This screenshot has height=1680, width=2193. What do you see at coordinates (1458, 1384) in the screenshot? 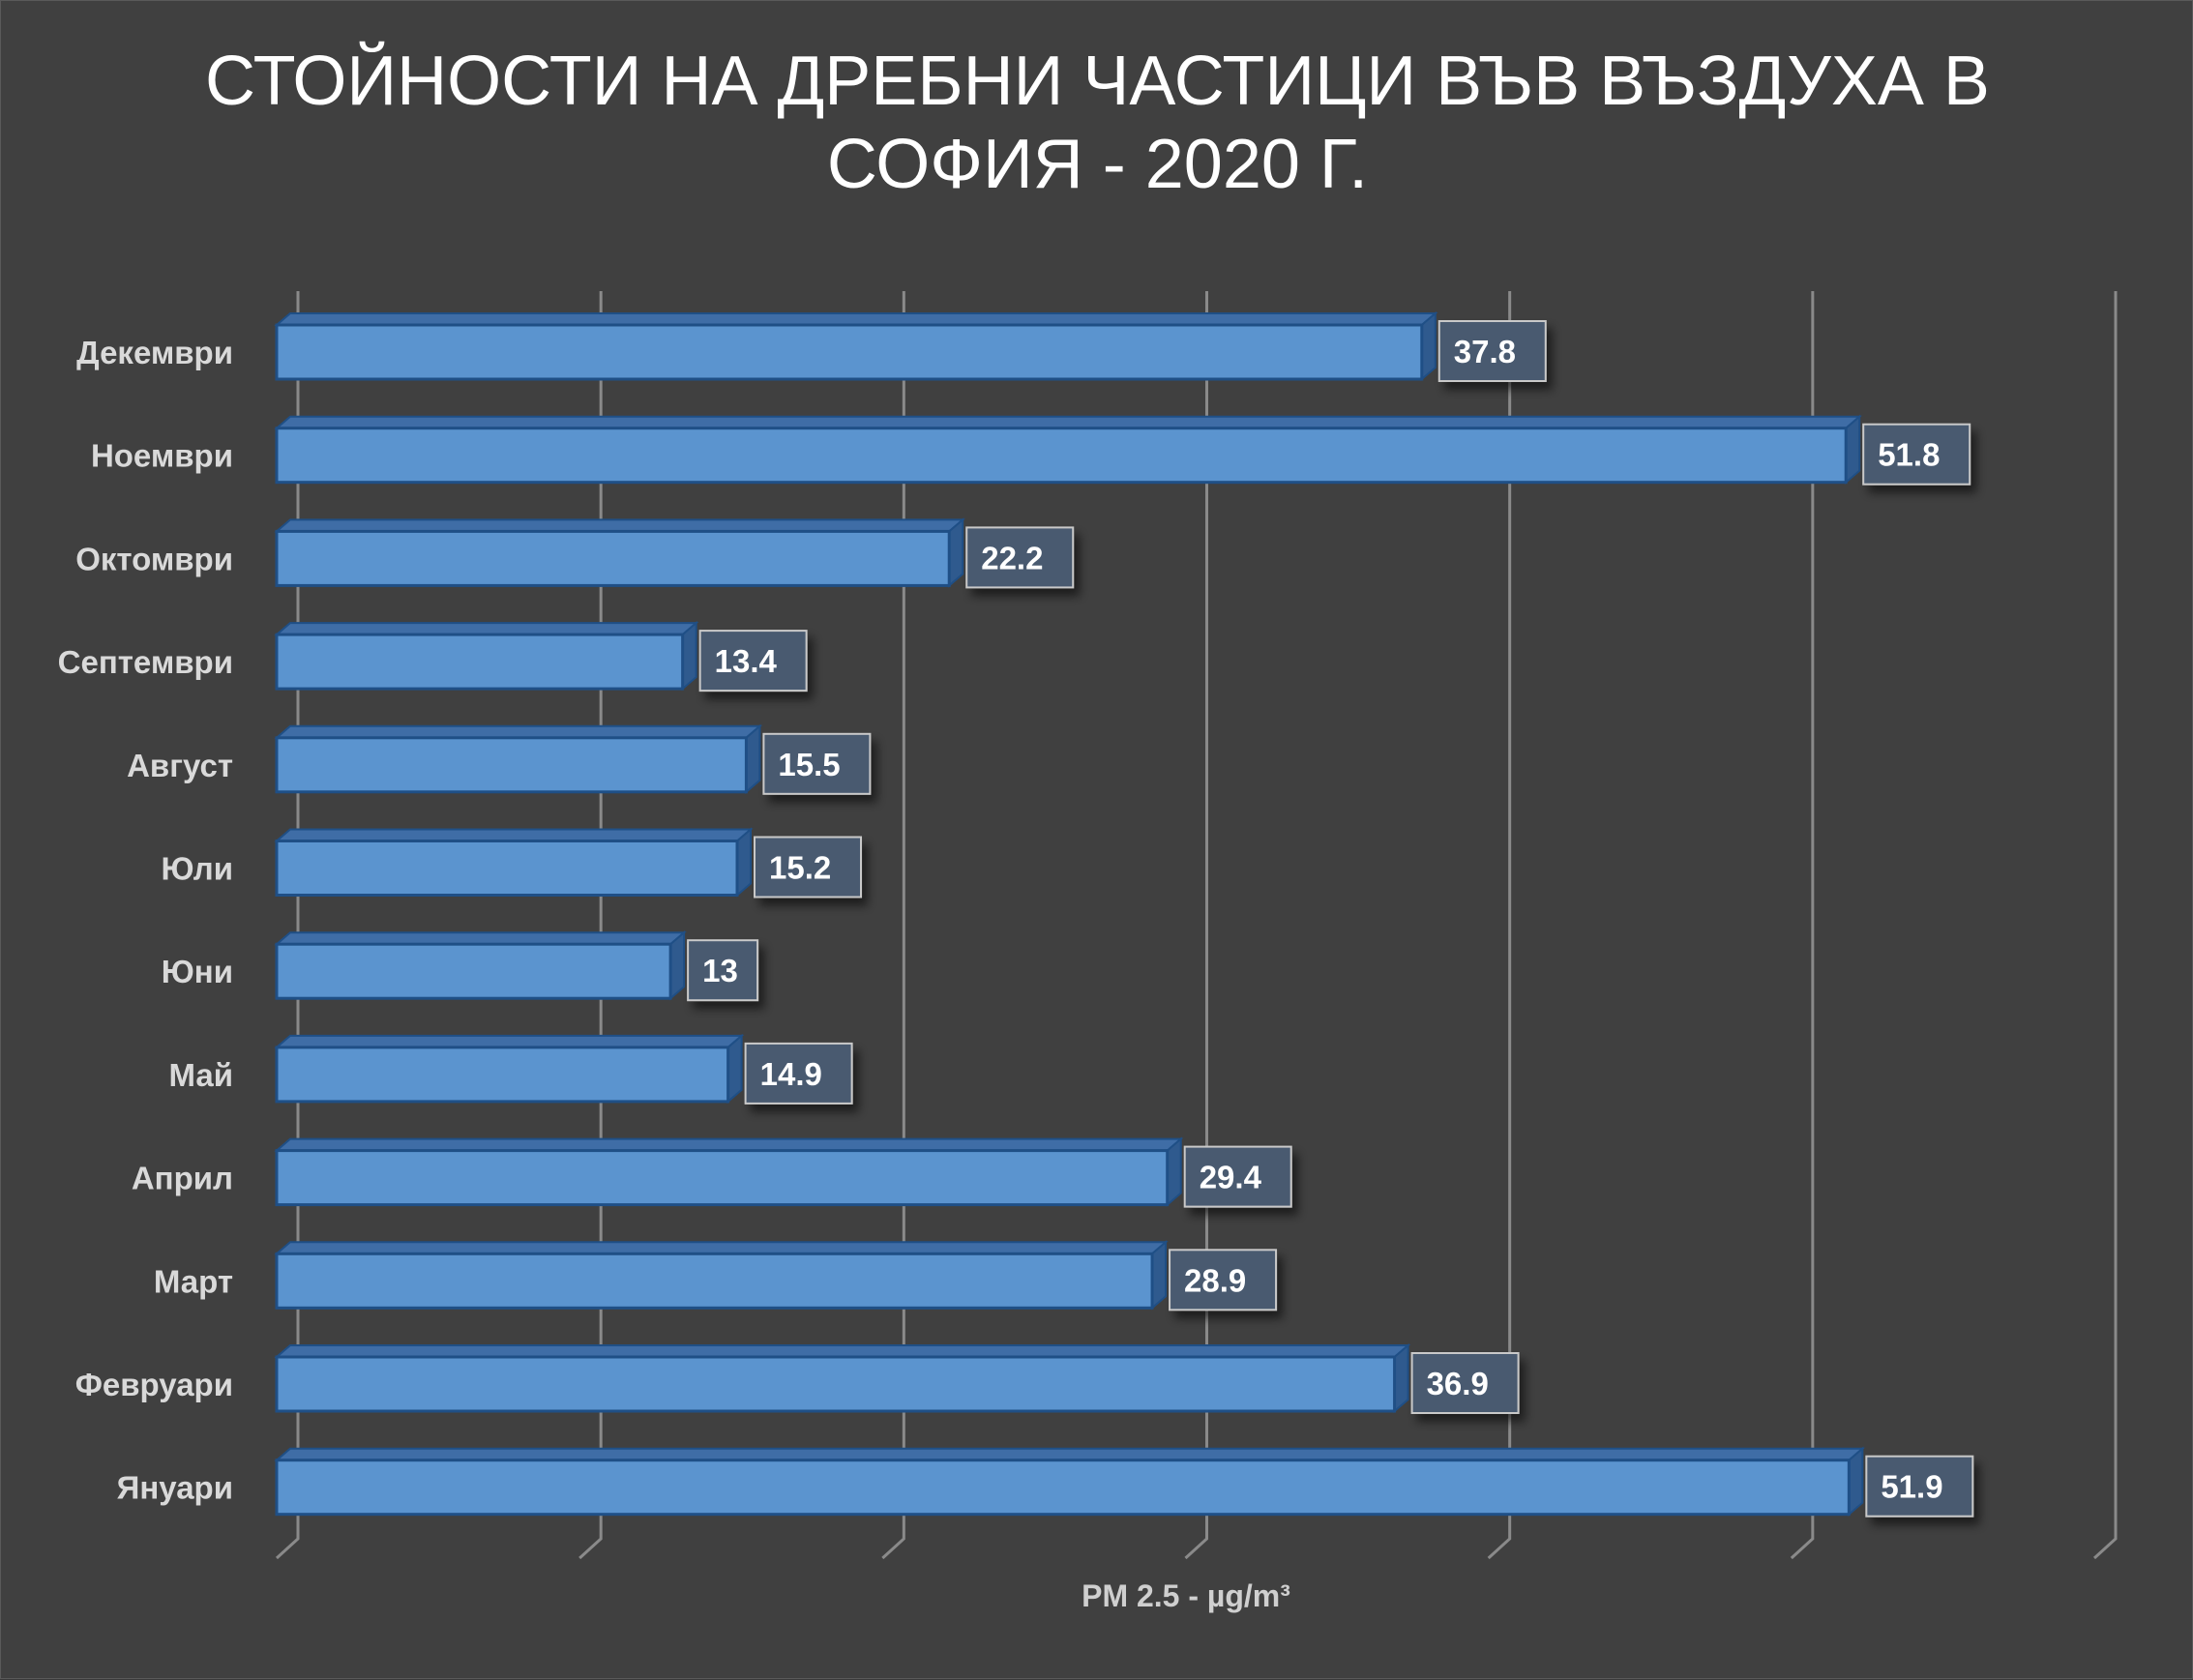
I see `data-label: 36.9` at bounding box center [1458, 1384].